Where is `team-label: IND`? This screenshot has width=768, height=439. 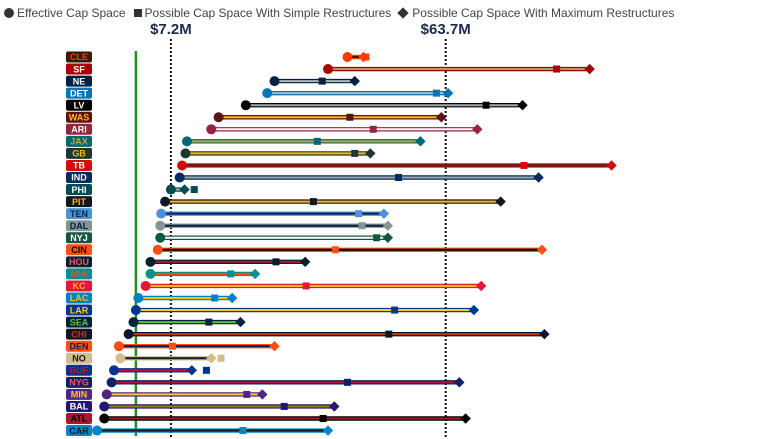
team-label: IND is located at coordinates (79, 178).